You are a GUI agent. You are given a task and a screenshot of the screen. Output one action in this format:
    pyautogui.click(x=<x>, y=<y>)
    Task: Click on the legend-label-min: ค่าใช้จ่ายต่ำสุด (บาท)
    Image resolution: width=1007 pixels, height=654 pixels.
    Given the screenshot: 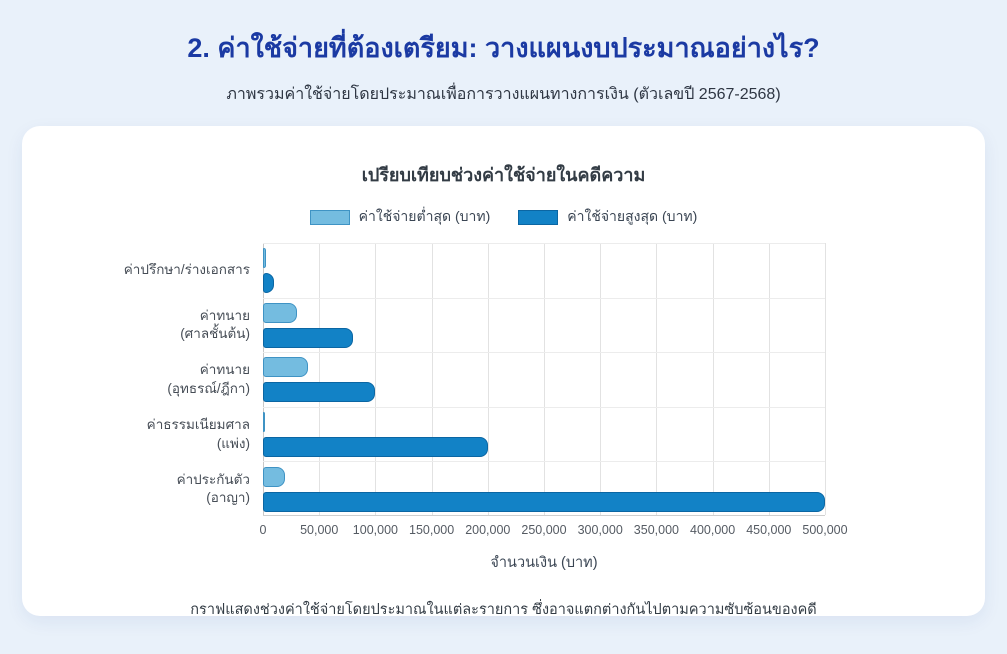 What is the action you would take?
    pyautogui.click(x=424, y=216)
    